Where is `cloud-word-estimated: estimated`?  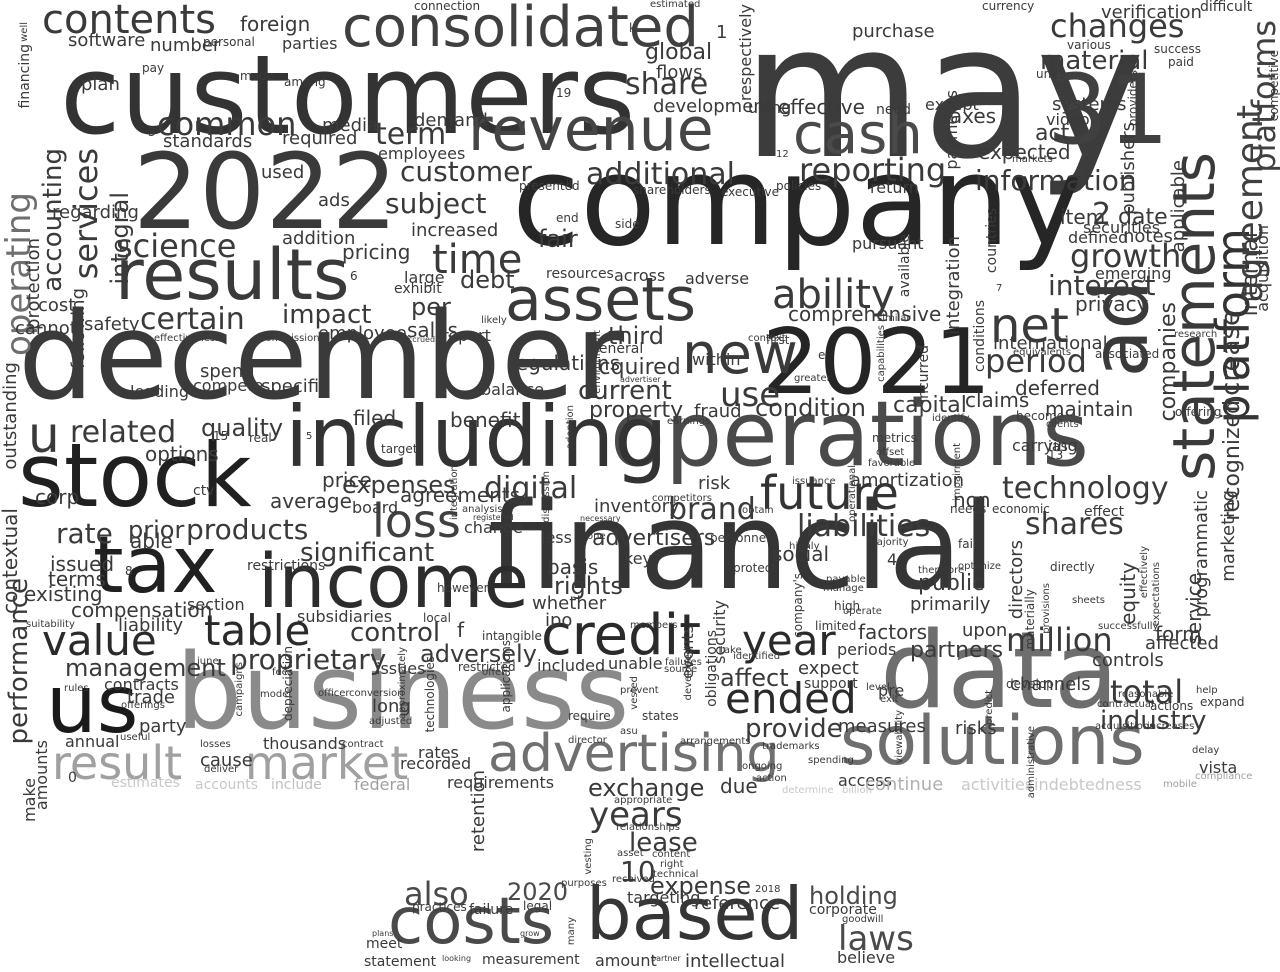 cloud-word-estimated: estimated is located at coordinates (675, 5).